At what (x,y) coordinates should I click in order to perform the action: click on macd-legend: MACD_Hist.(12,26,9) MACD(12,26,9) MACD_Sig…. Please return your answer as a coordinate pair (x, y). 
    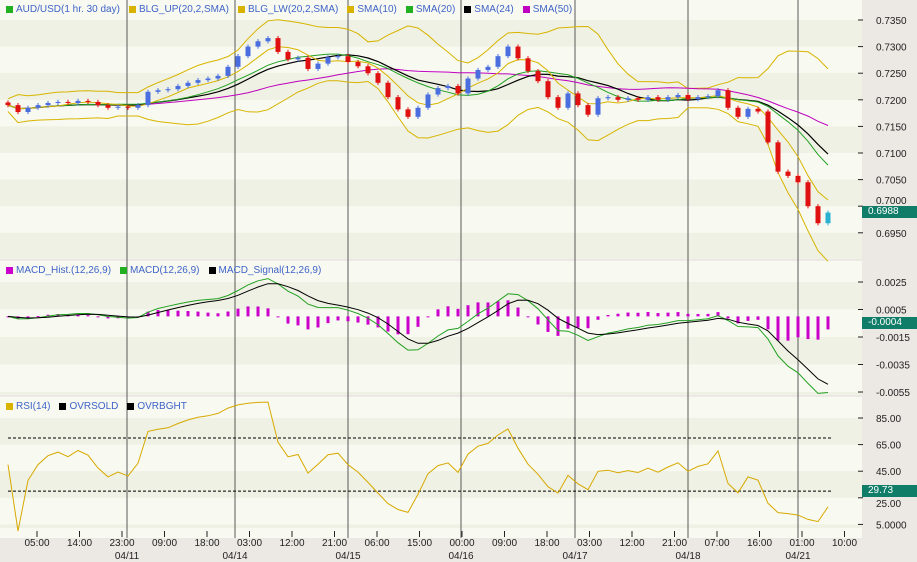
    Looking at the image, I should click on (163, 270).